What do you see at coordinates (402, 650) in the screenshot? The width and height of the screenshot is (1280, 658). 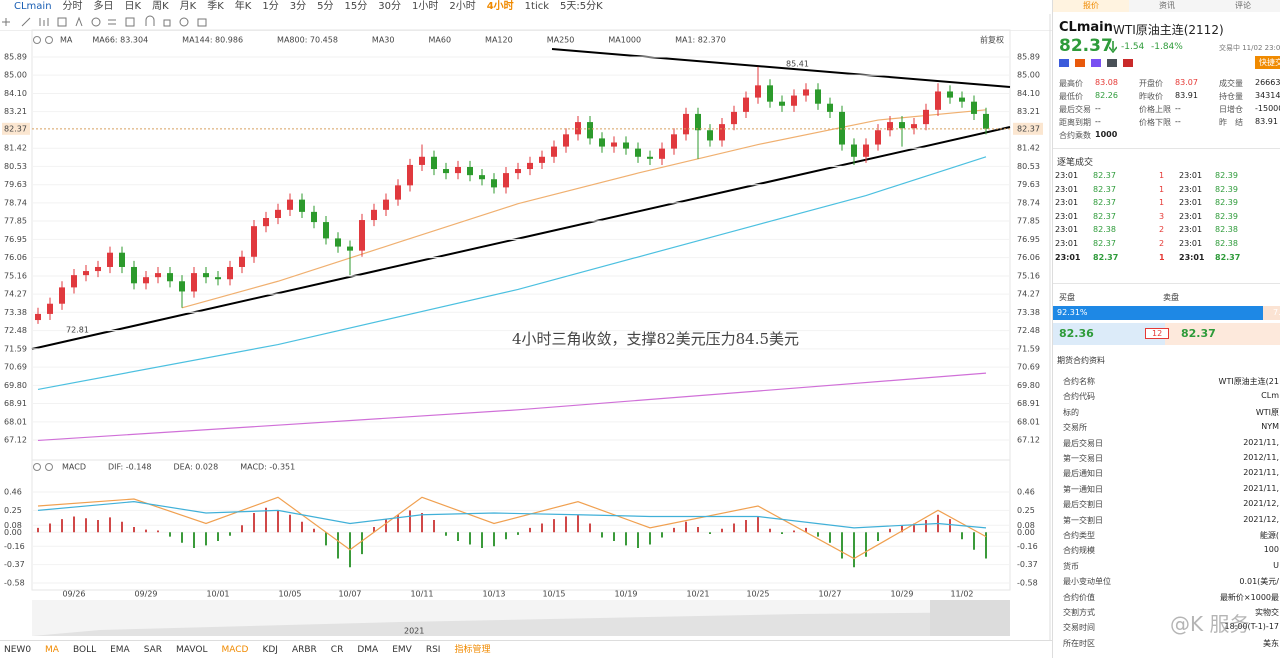 I see `indicator-tab: EMV` at bounding box center [402, 650].